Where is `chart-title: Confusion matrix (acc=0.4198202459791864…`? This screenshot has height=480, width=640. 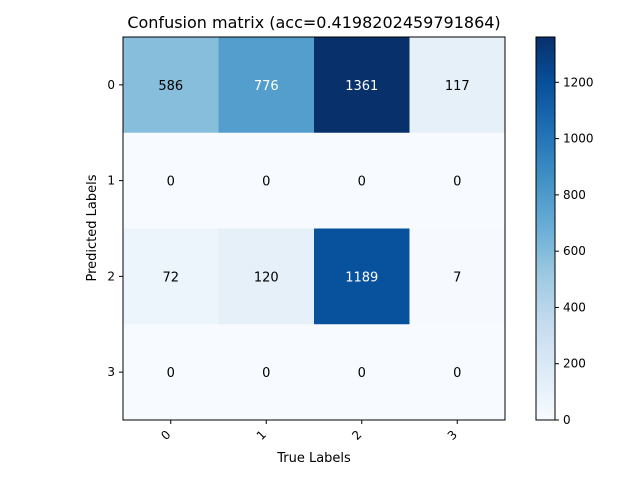
chart-title: Confusion matrix (acc=0.4198202459791864… is located at coordinates (313, 22).